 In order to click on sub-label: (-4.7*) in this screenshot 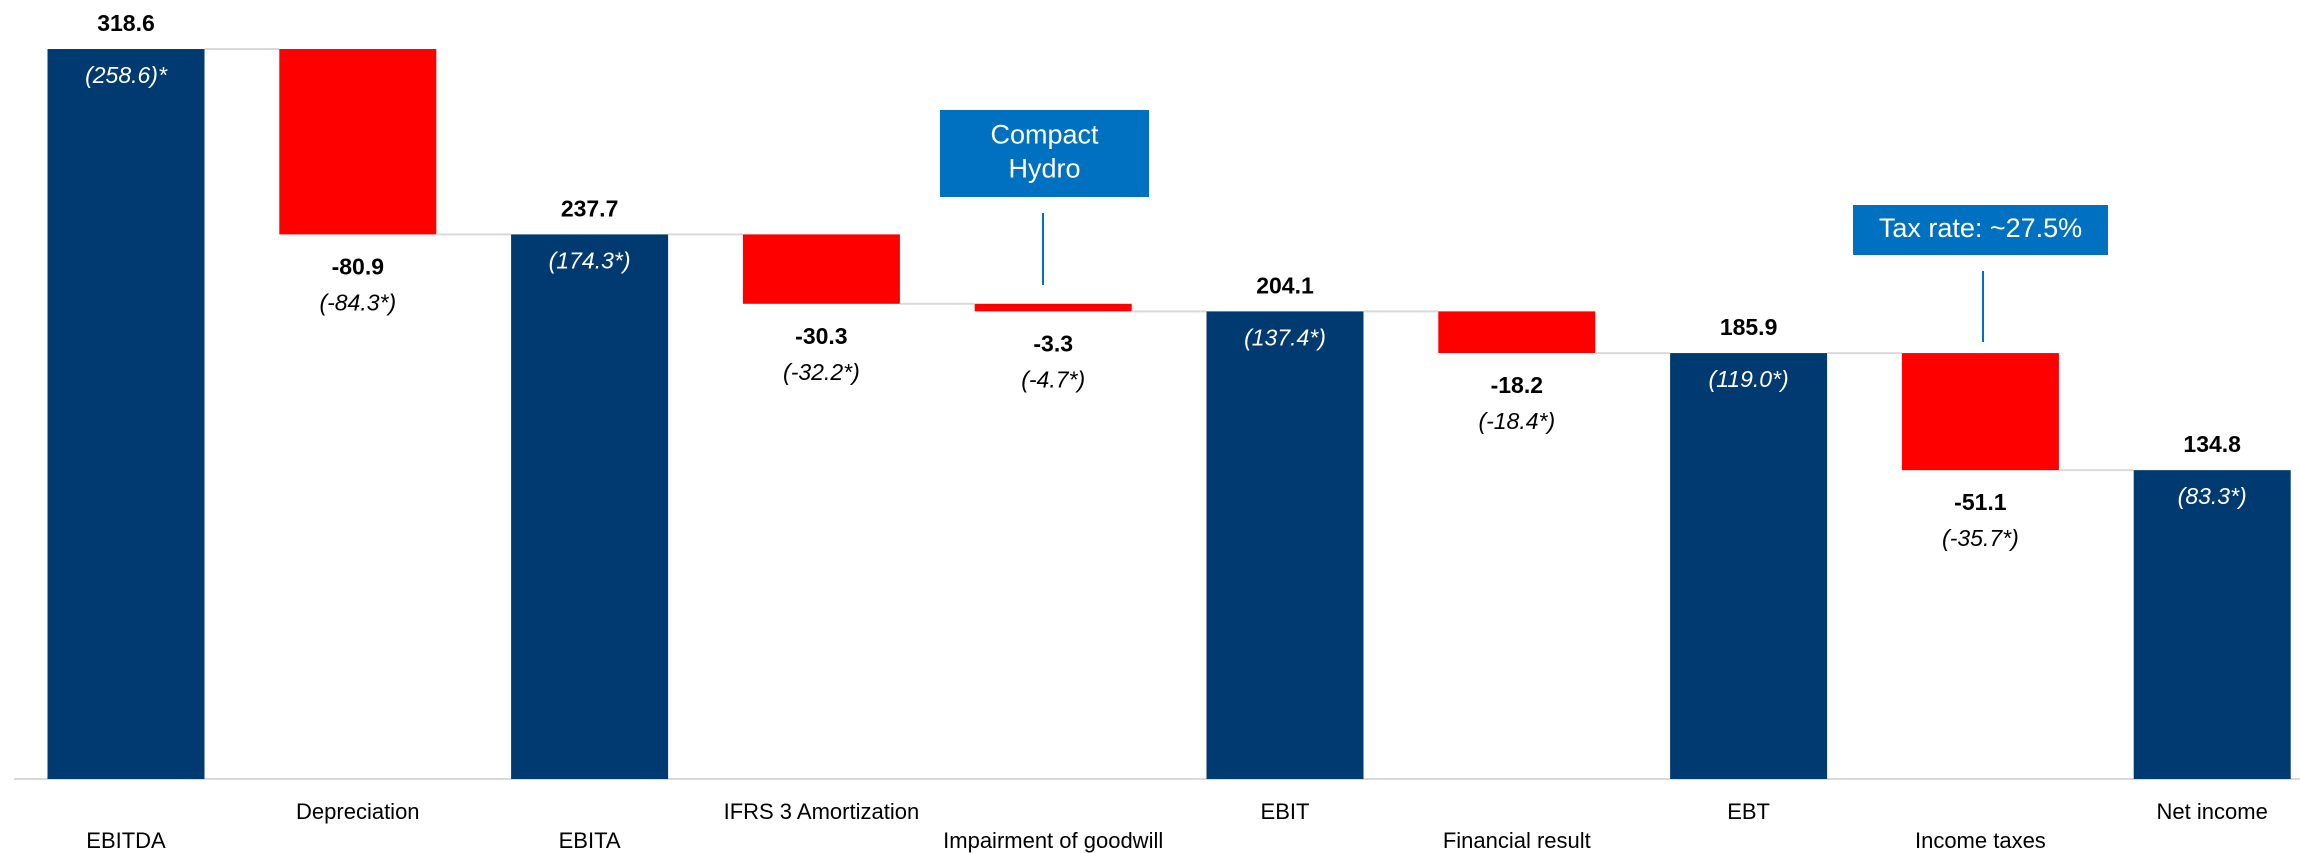, I will do `click(1053, 379)`.